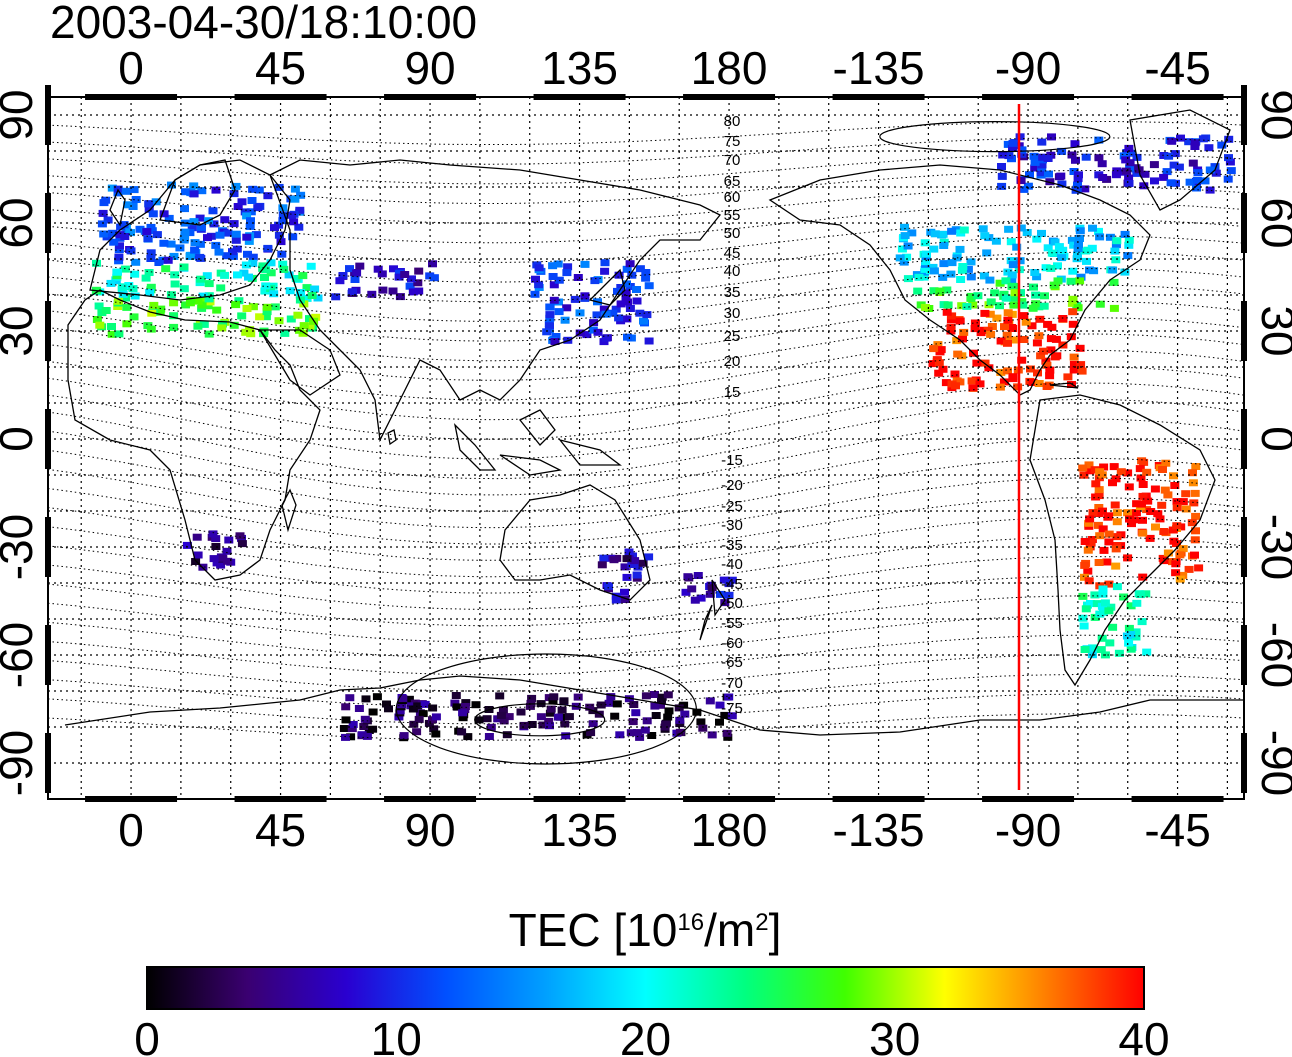 The height and width of the screenshot is (1057, 1292). I want to click on sri-lanka, so click(392, 437).